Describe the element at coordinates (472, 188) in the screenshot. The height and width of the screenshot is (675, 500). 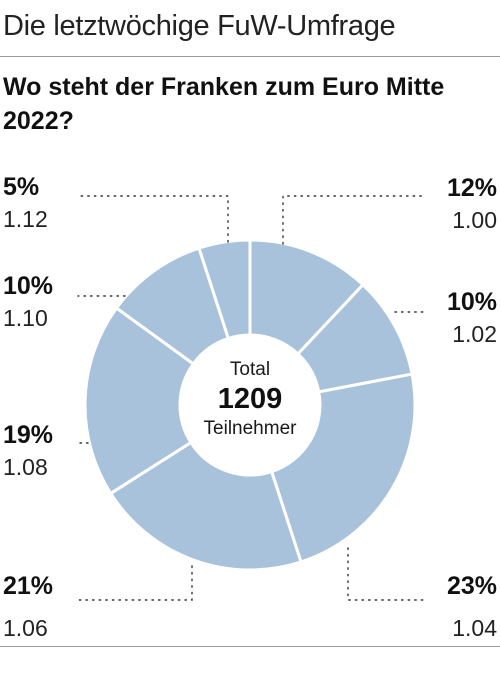
I see `percent-label-1-00: 12%` at that location.